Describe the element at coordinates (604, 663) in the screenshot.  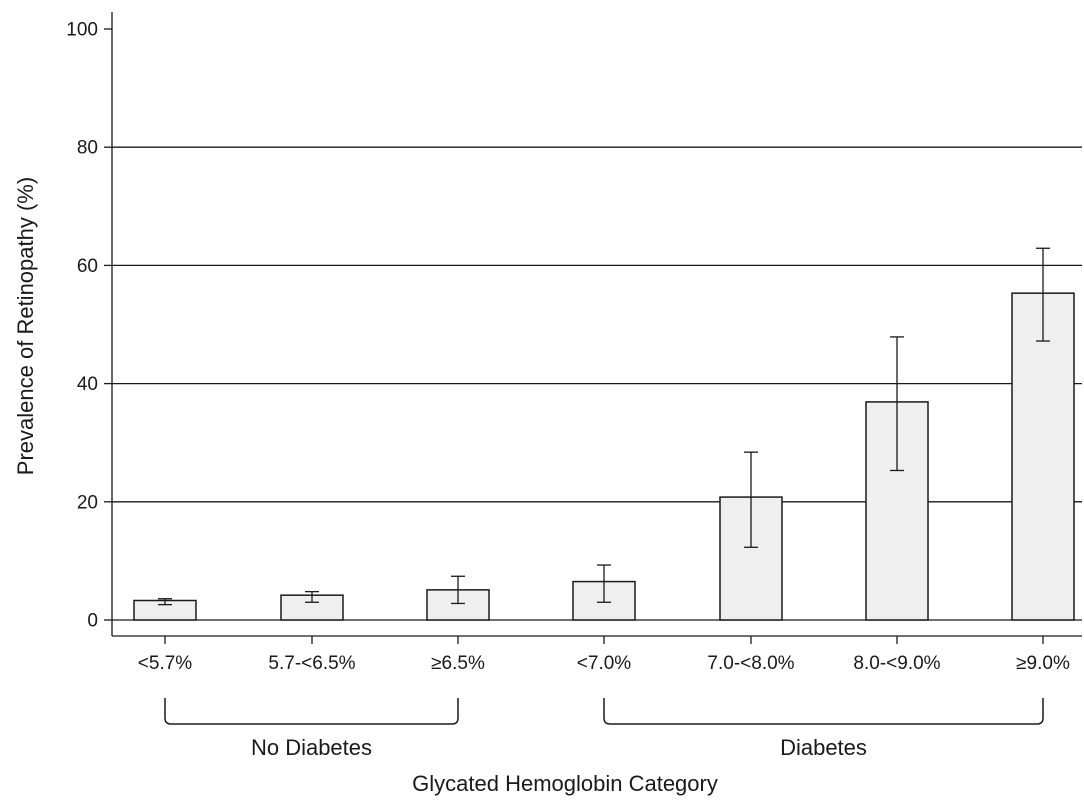
I see `x-tick-label-3: <7.0%` at that location.